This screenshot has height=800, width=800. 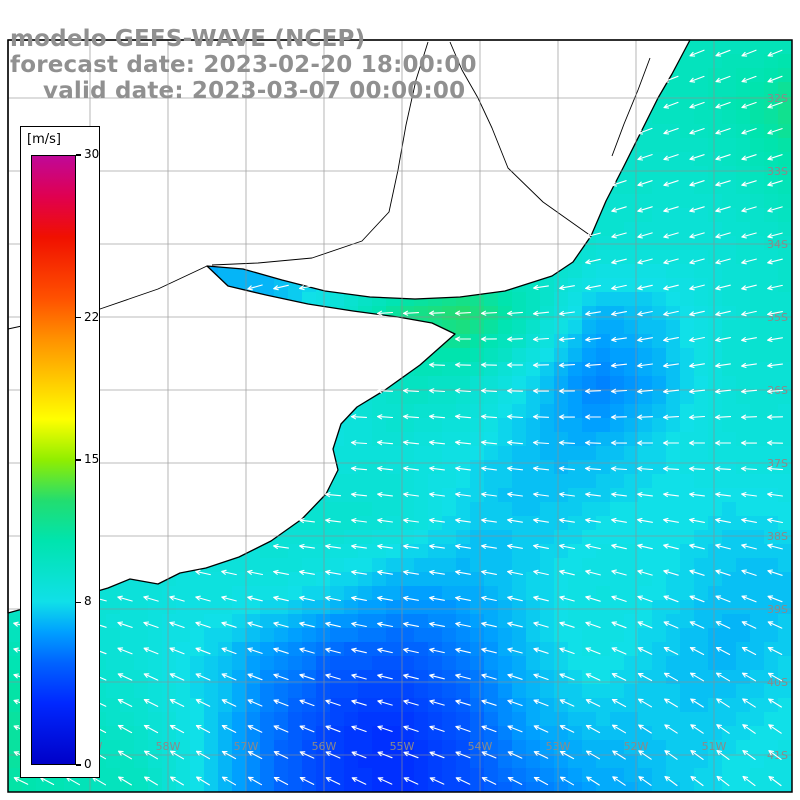 I want to click on lat-tick-label: 39S, so click(x=777, y=609).